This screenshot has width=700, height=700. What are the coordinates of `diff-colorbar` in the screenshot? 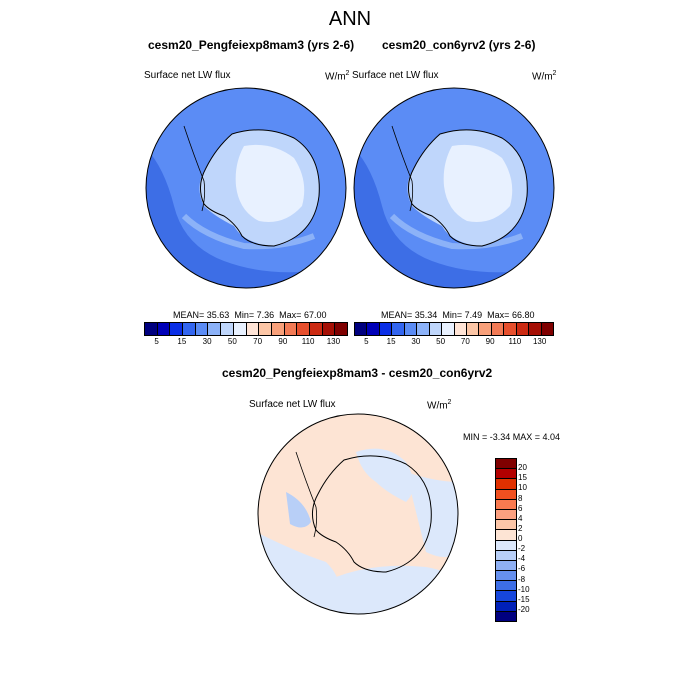 It's located at (506, 540).